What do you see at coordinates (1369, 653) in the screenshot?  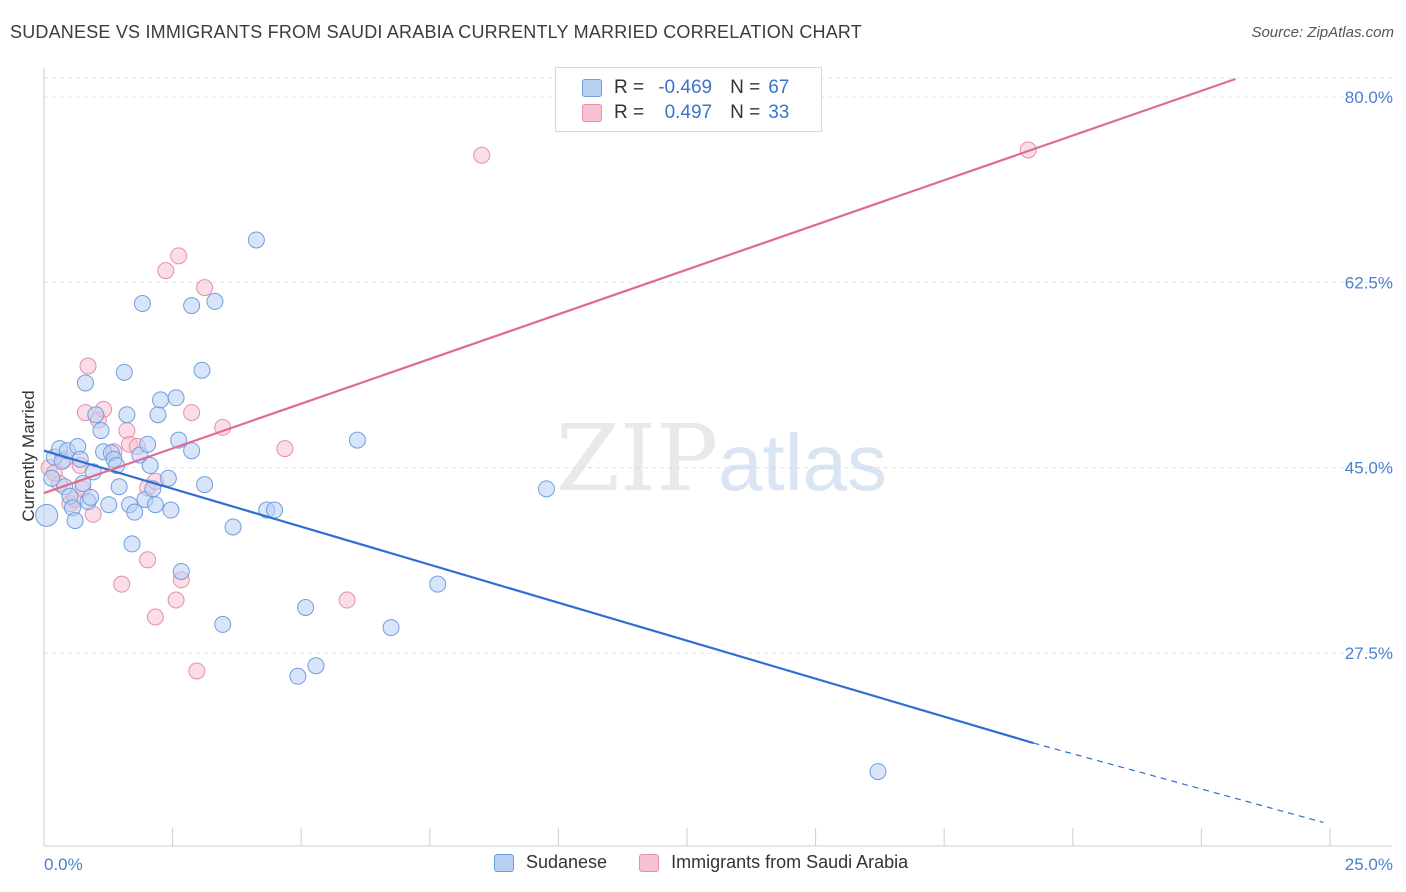 I see `y-tick-label: 27.5%` at bounding box center [1369, 653].